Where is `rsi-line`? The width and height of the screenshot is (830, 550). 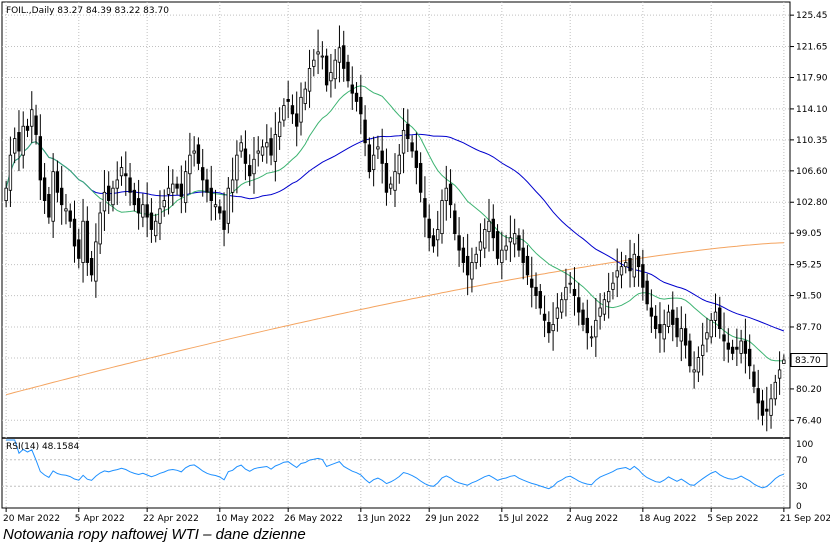
rsi-line is located at coordinates (395, 464).